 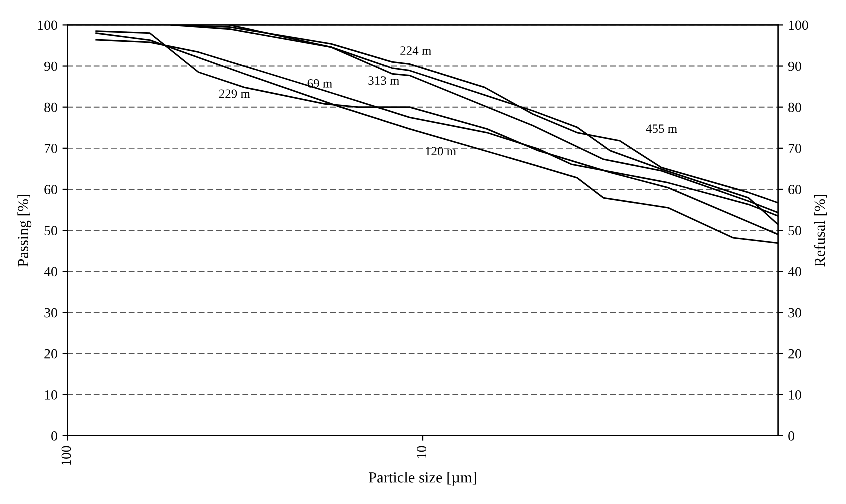 I want to click on annotation: 120 m, so click(x=441, y=151).